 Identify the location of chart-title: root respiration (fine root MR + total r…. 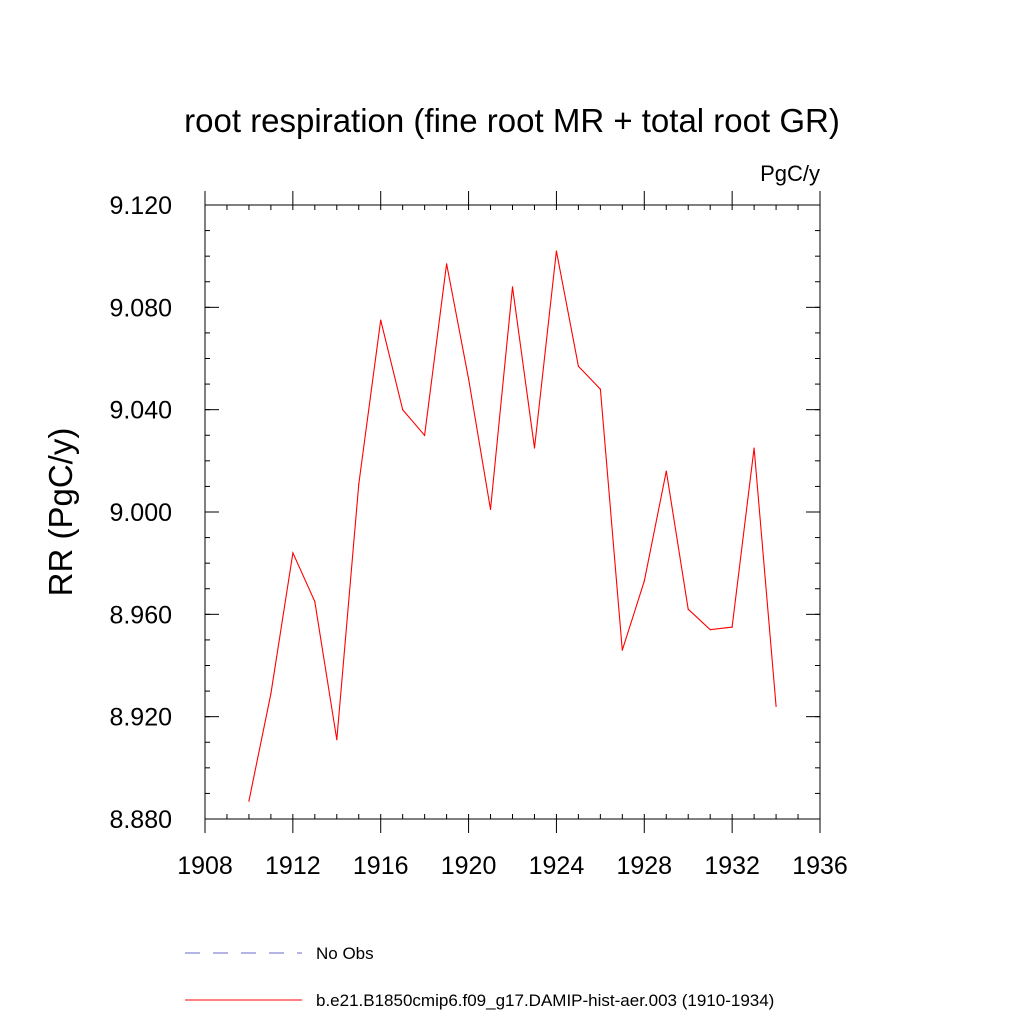
(512, 120).